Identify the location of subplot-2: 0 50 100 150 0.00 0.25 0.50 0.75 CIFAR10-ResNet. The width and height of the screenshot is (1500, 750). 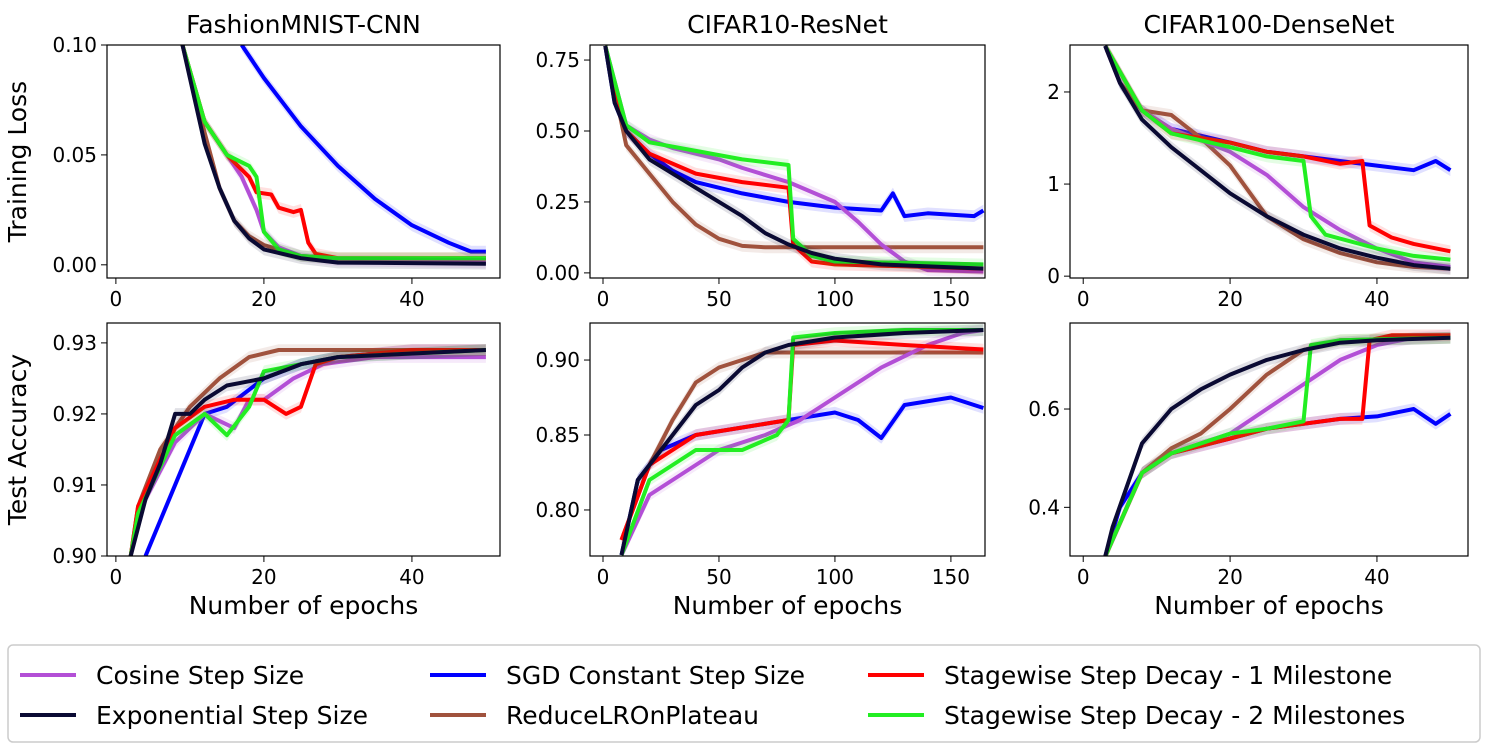
(760, 160).